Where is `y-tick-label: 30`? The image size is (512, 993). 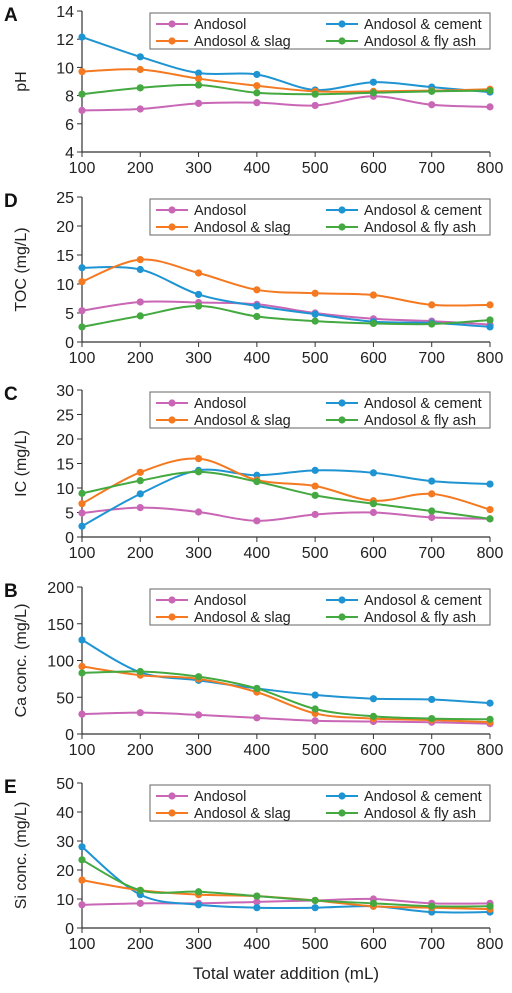 y-tick-label: 30 is located at coordinates (65, 842).